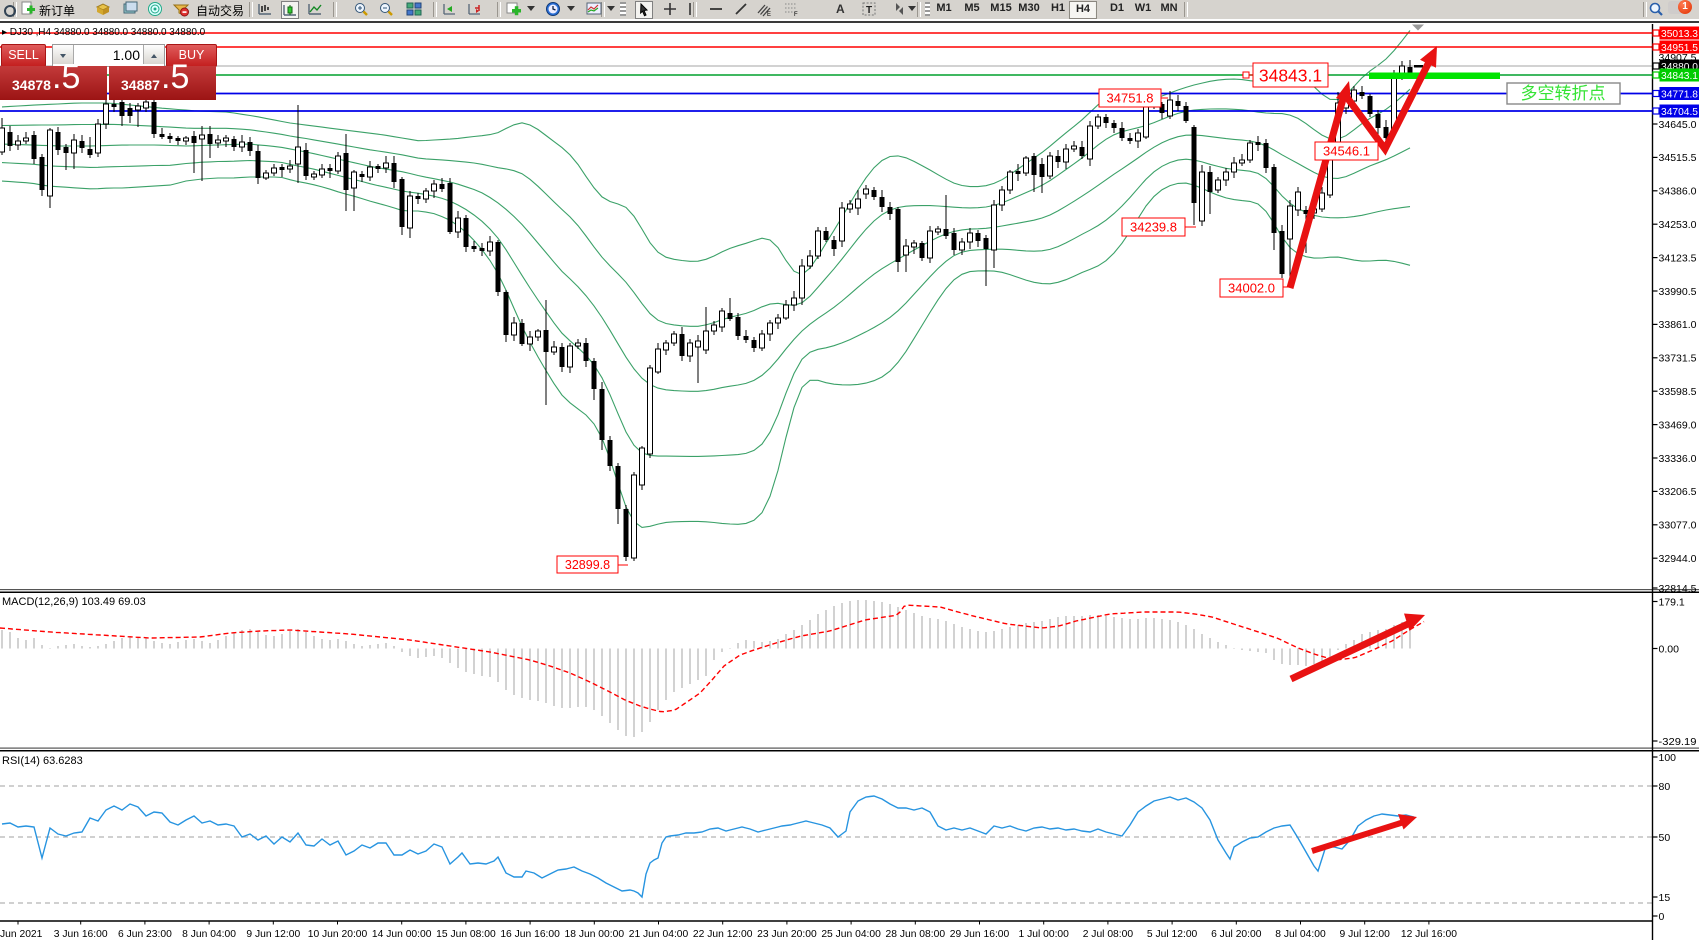  I want to click on svg-text: 6 Jun 23:00, so click(145, 934).